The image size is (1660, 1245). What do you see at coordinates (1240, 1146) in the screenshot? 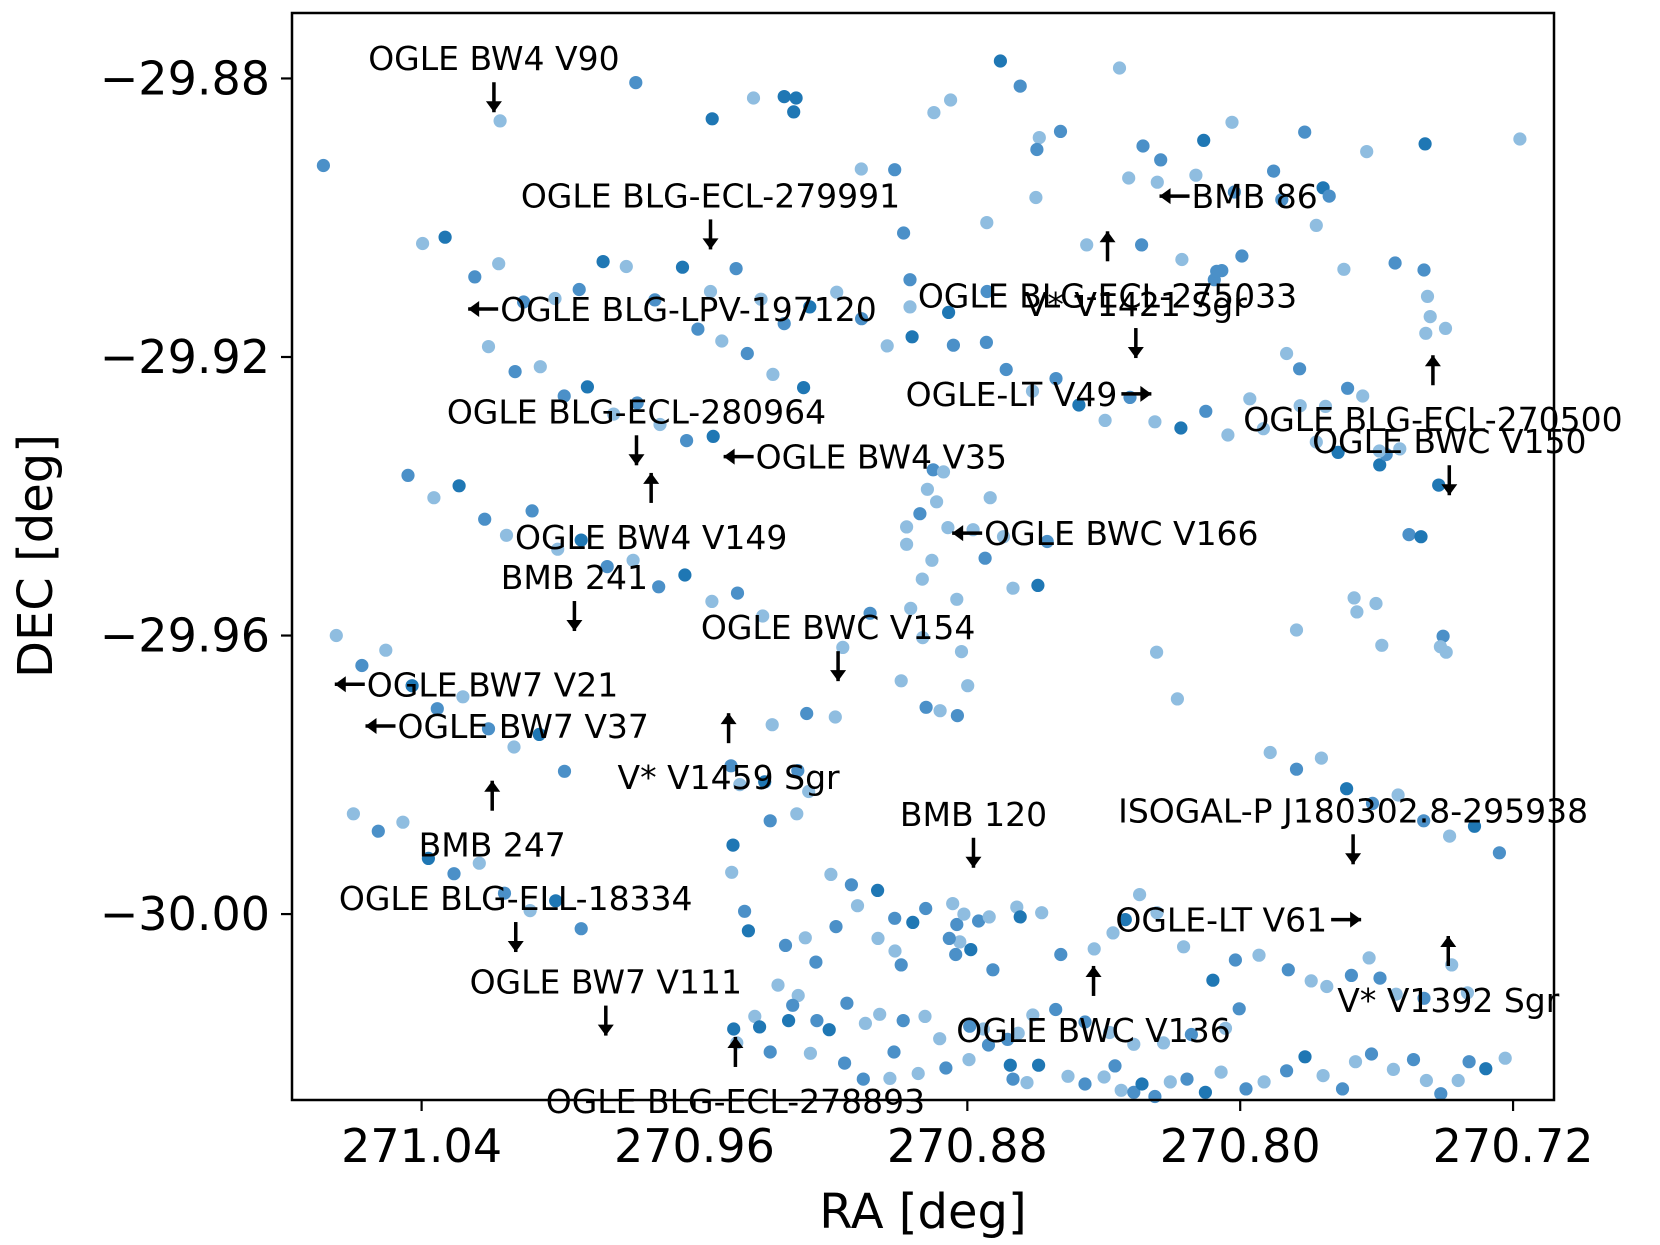
I see `x-tick-label: 270.80` at bounding box center [1240, 1146].